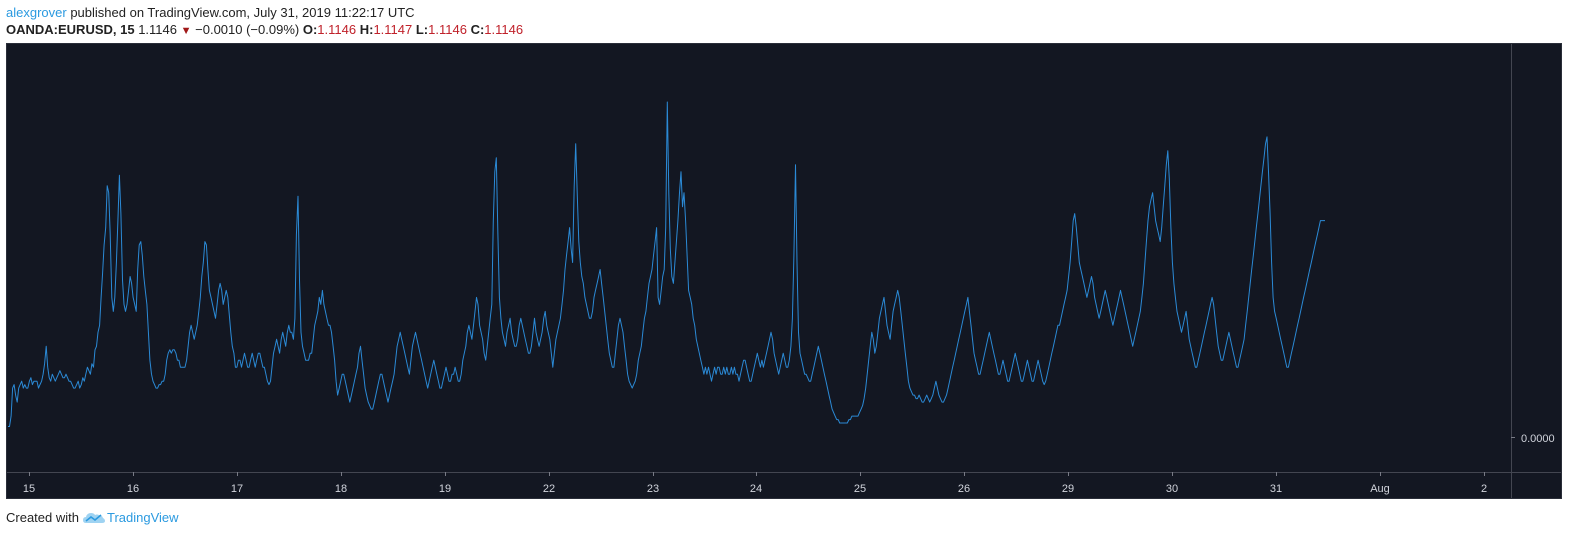 This screenshot has height=536, width=1569. What do you see at coordinates (1068, 489) in the screenshot?
I see `time-tick-label: 29` at bounding box center [1068, 489].